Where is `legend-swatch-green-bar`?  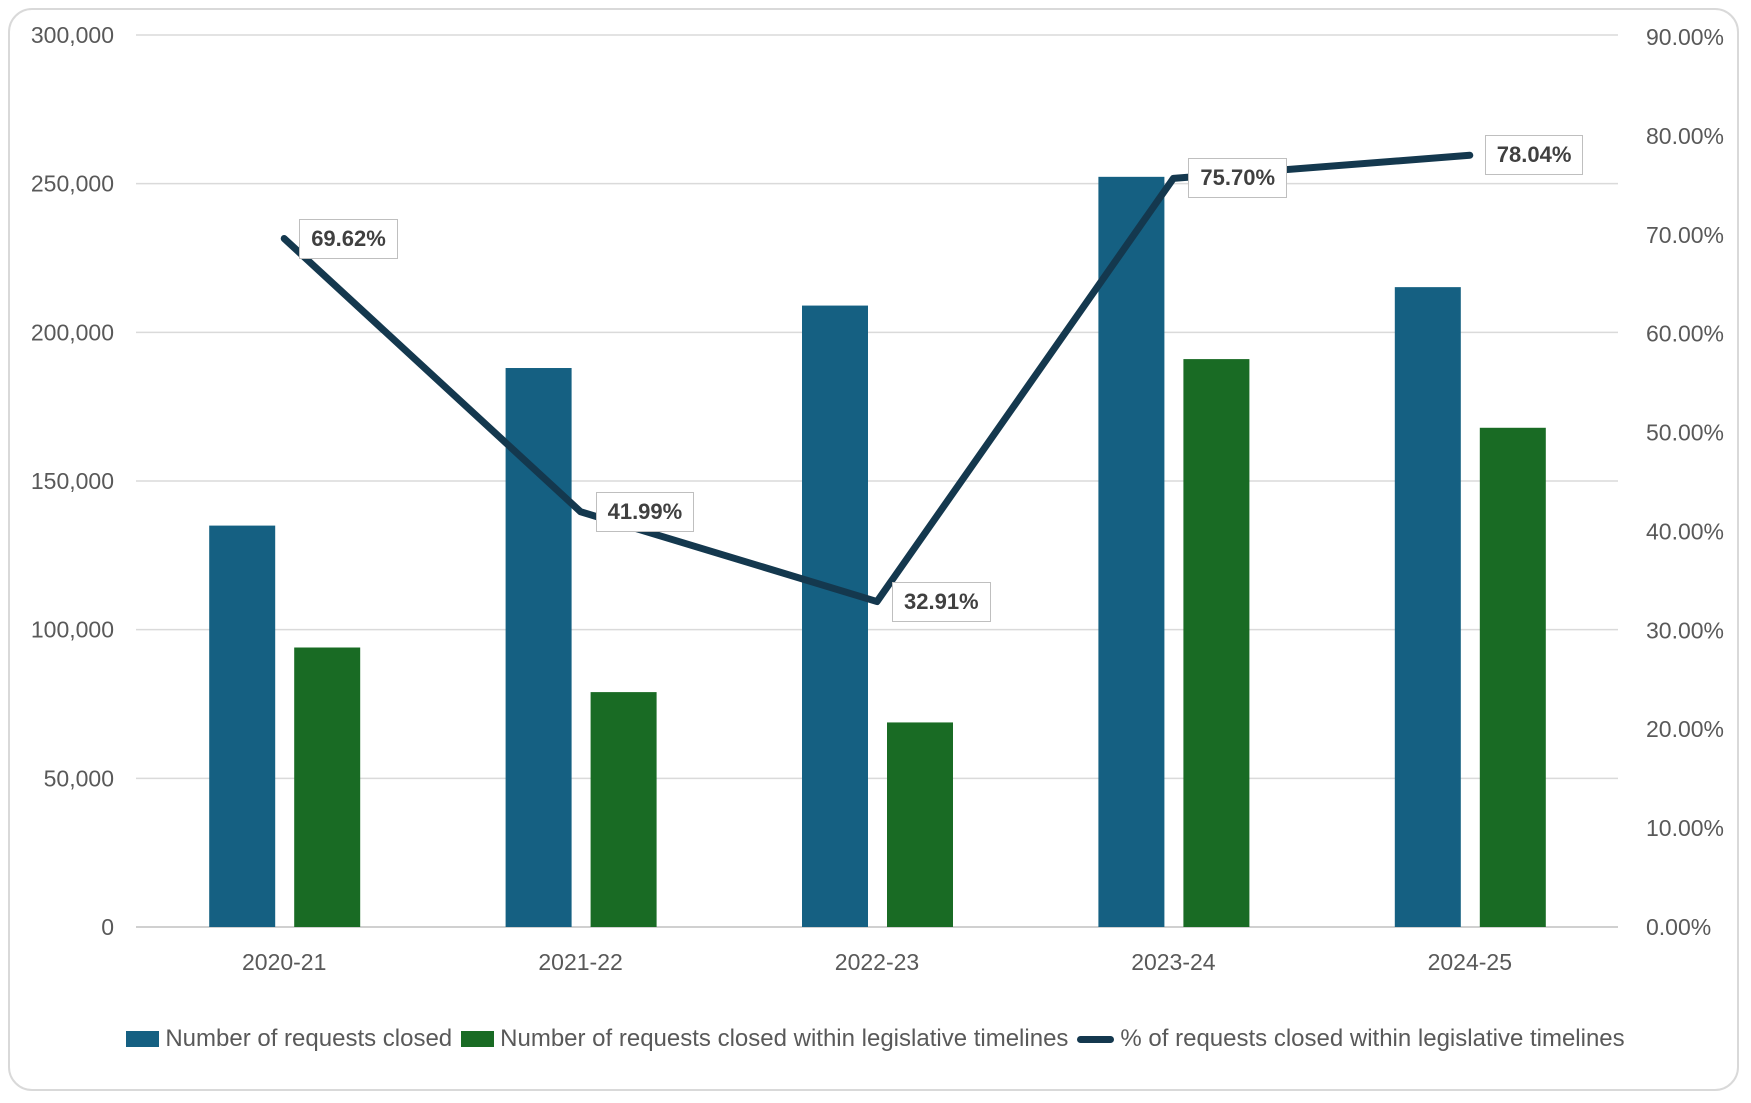 legend-swatch-green-bar is located at coordinates (478, 1039).